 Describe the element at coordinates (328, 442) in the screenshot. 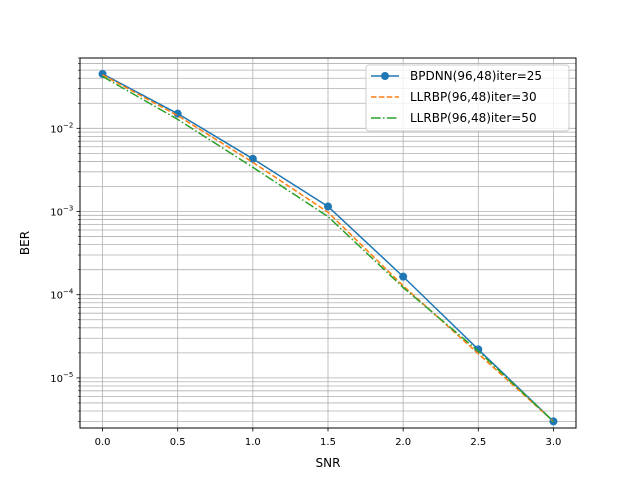

I see `x-tick-label: 1.5` at that location.